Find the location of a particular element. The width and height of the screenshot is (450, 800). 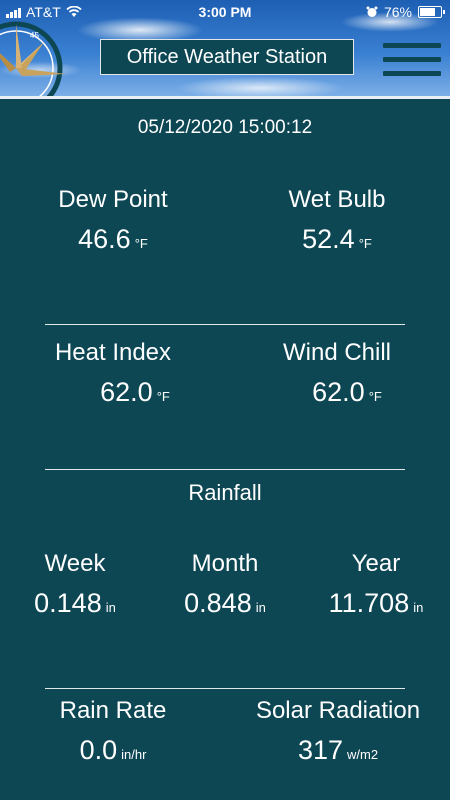

carrier-label: AT&T is located at coordinates (43, 12).